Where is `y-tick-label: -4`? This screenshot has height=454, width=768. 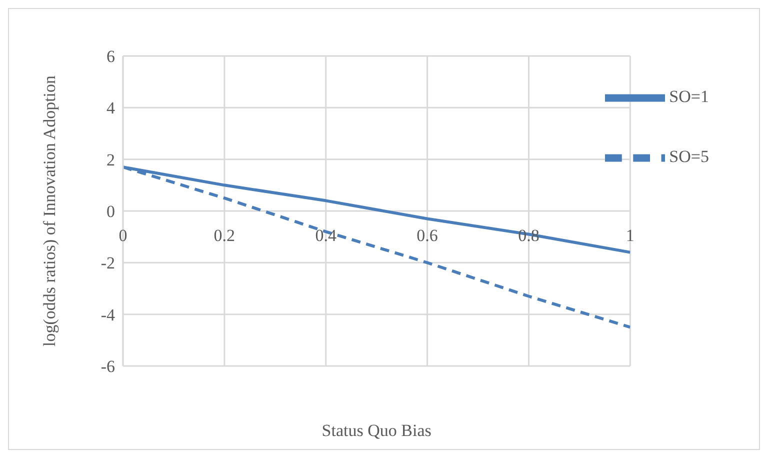 y-tick-label: -4 is located at coordinates (108, 314).